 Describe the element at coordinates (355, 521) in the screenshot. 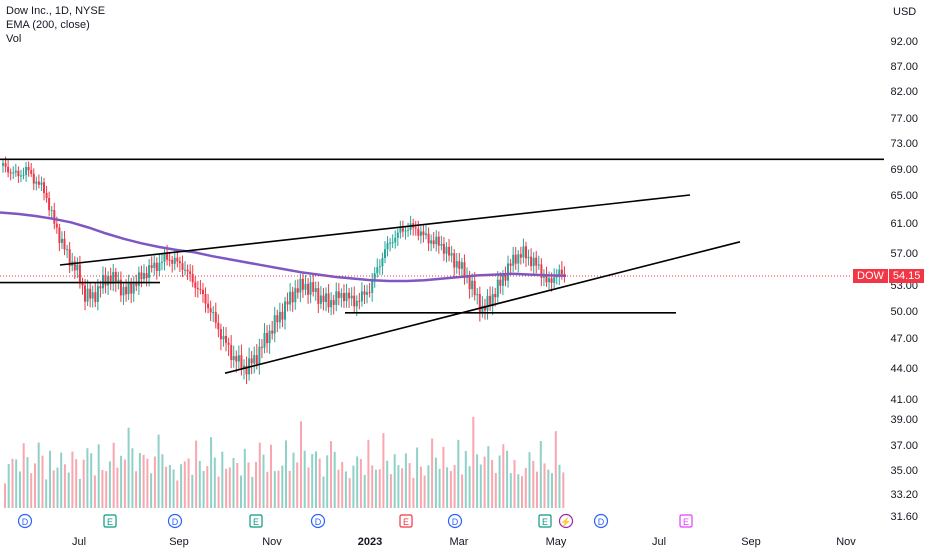

I see `event-markers: D E D E D E D E ⚡ D E` at that location.